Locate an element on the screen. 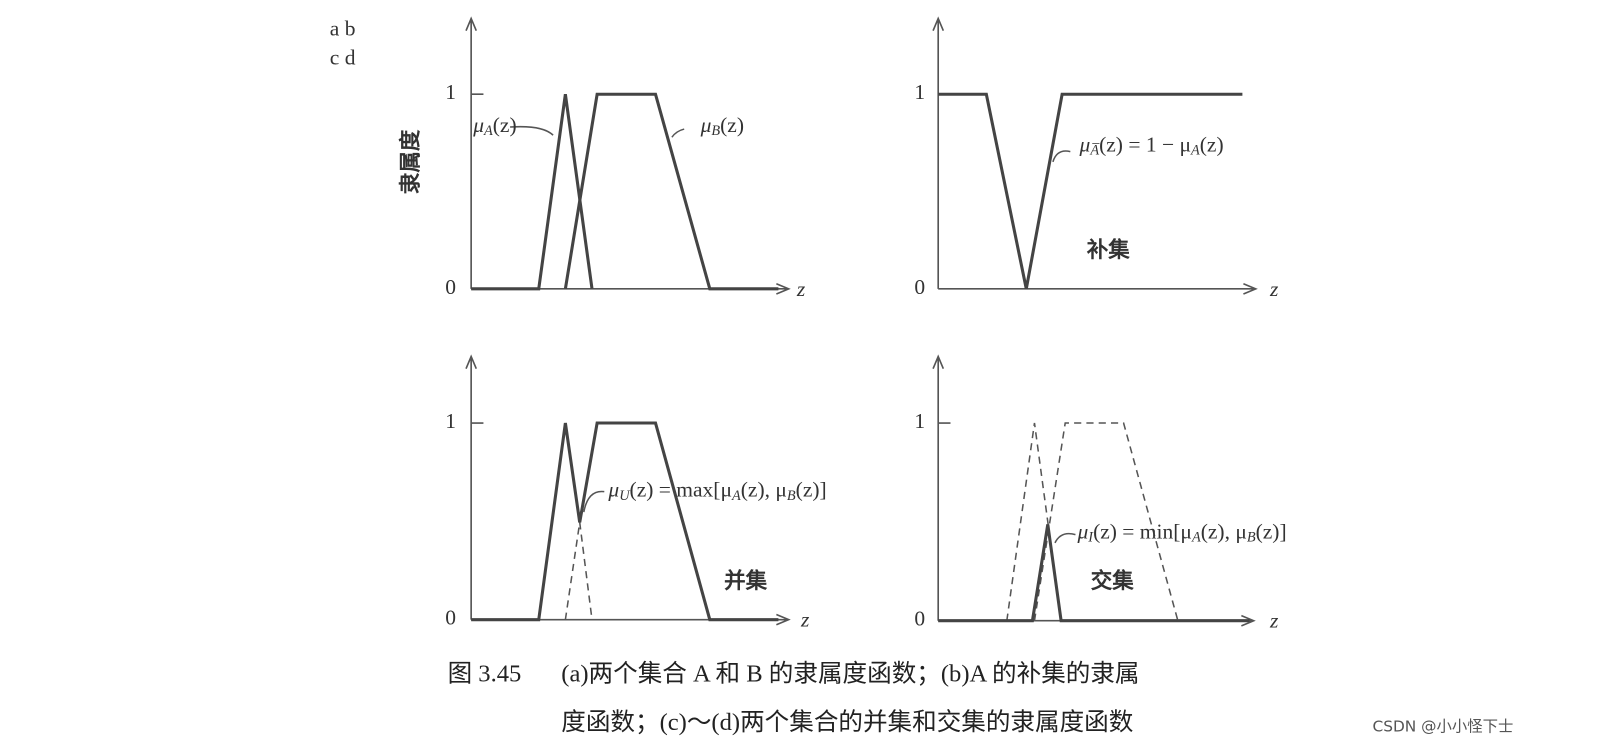  caption-number: 图 3.45 is located at coordinates (485, 674).